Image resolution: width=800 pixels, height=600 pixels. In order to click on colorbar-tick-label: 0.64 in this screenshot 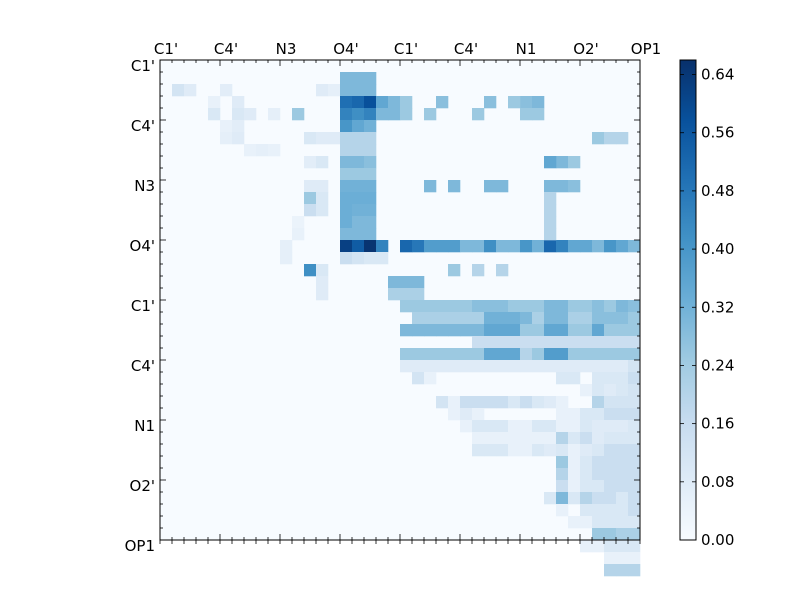, I will do `click(717, 75)`.